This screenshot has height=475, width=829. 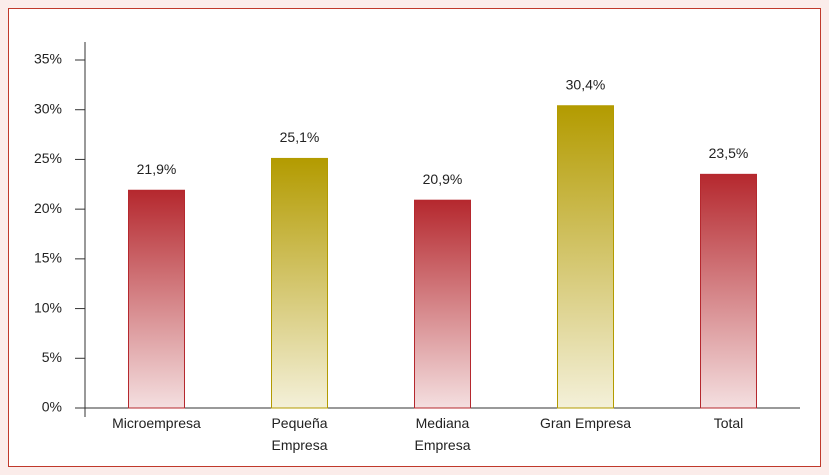 What do you see at coordinates (442, 434) in the screenshot?
I see `x-tick-label: Mediana Empresa` at bounding box center [442, 434].